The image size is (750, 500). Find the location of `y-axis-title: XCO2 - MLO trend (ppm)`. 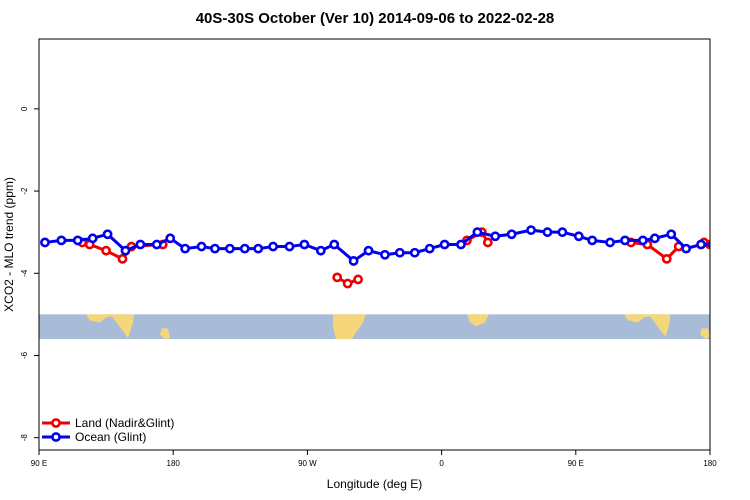

y-axis-title: XCO2 - MLO trend (ppm) is located at coordinates (9, 244).